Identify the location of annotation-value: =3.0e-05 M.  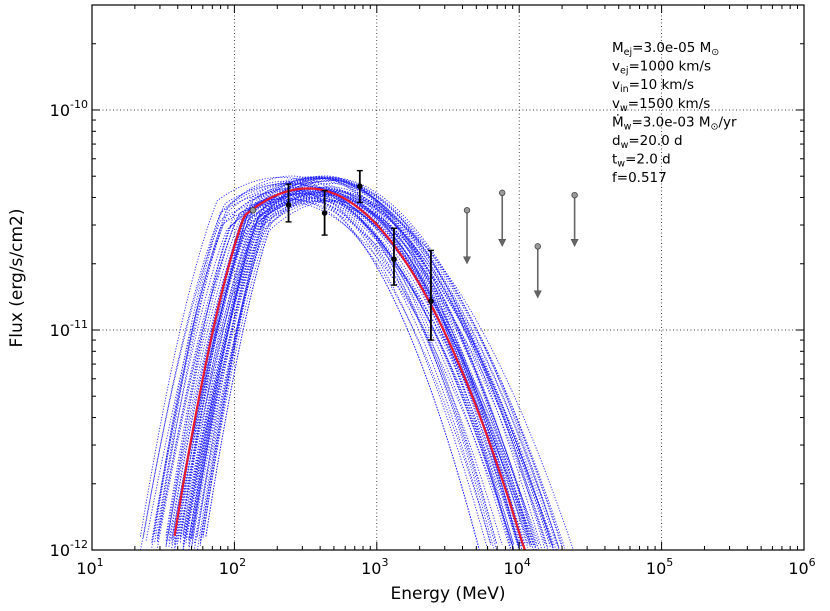
(671, 48).